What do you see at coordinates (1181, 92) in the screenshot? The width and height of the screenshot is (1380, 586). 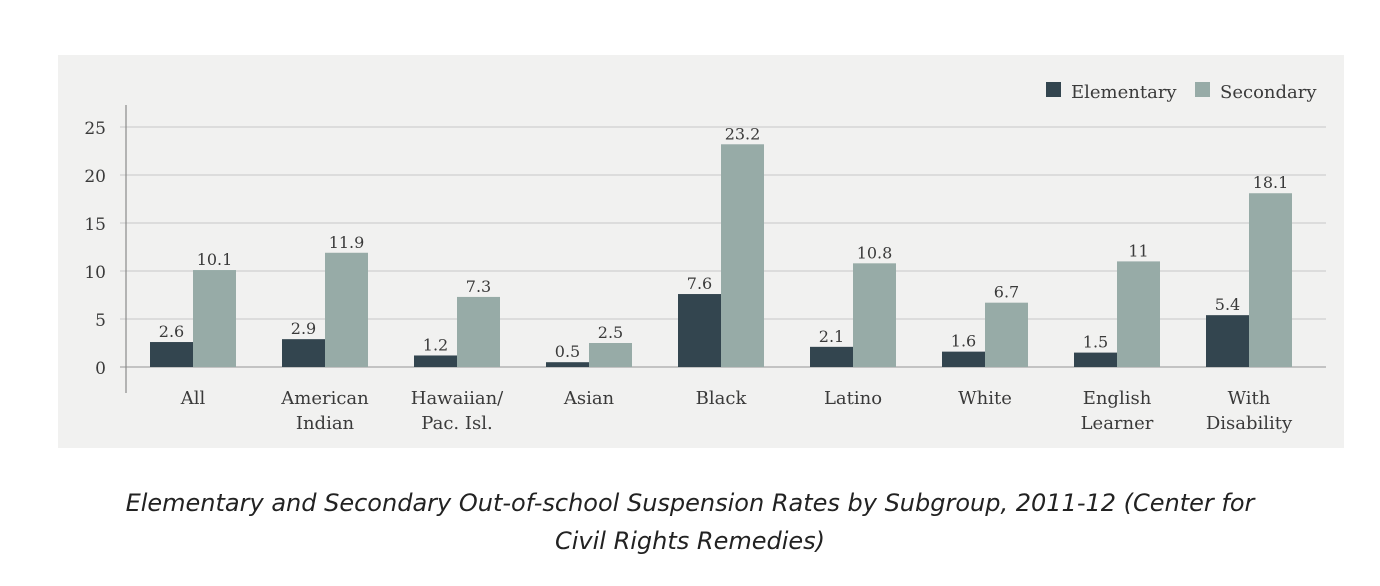 I see `legend: Elementary Secondary` at bounding box center [1181, 92].